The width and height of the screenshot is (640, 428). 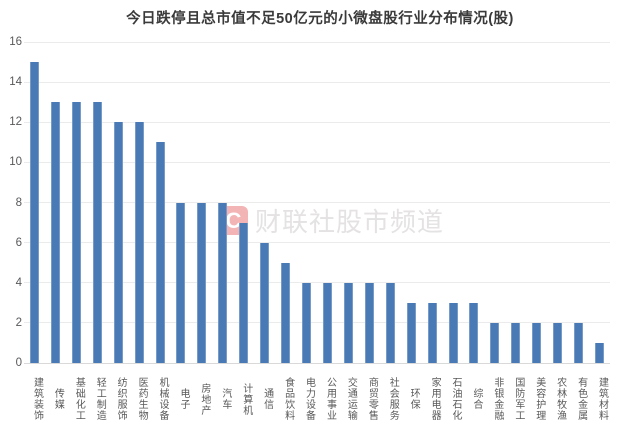 I want to click on x-axis-line, so click(x=317, y=363).